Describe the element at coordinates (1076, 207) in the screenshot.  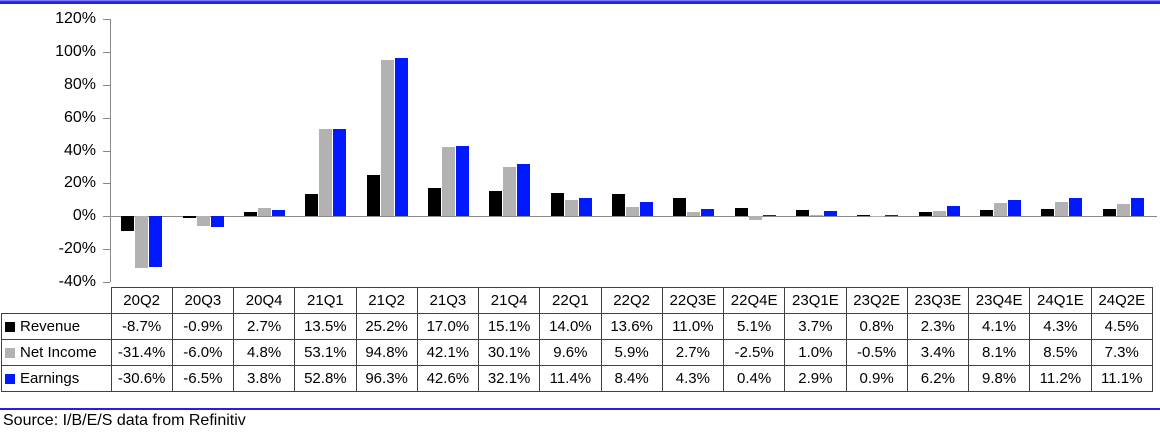
I see `bar-earnings-24Q1E` at that location.